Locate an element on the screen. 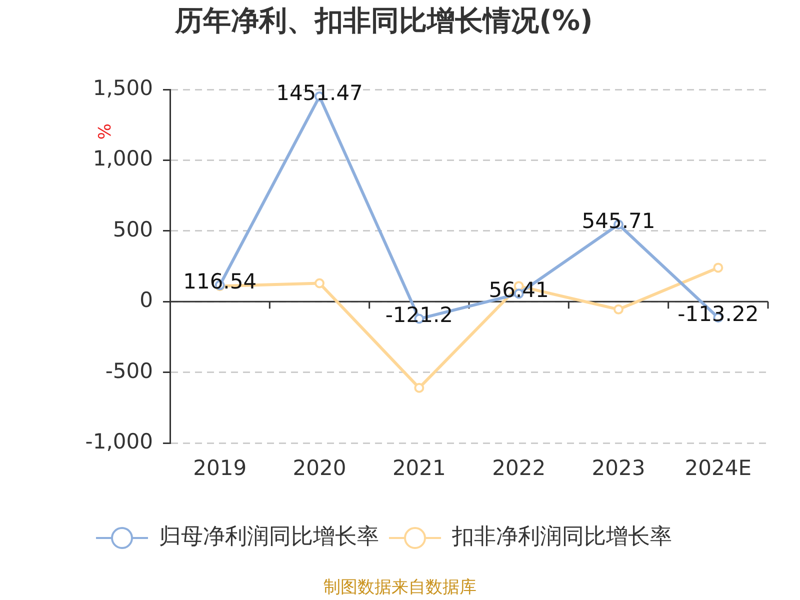 The height and width of the screenshot is (600, 800). x-tick-label: 2023 is located at coordinates (619, 468).